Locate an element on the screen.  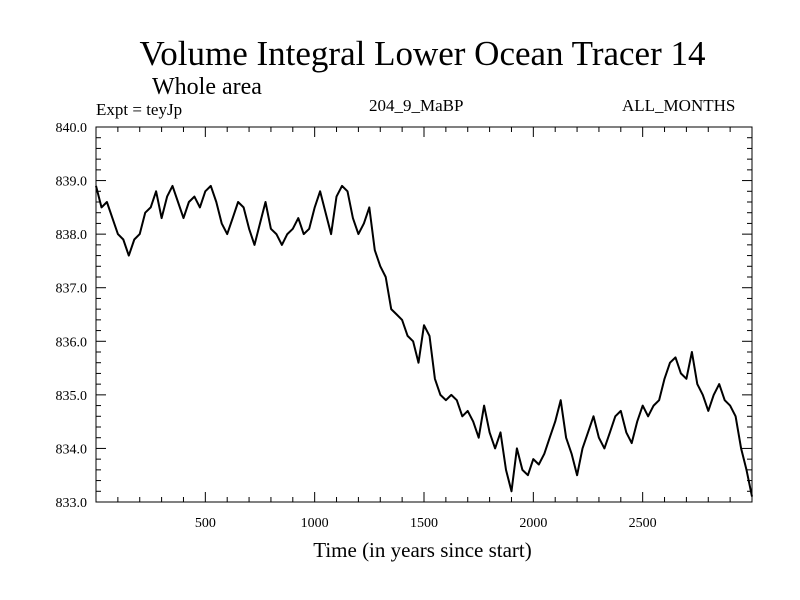
x-tick-label: 500 is located at coordinates (205, 523).